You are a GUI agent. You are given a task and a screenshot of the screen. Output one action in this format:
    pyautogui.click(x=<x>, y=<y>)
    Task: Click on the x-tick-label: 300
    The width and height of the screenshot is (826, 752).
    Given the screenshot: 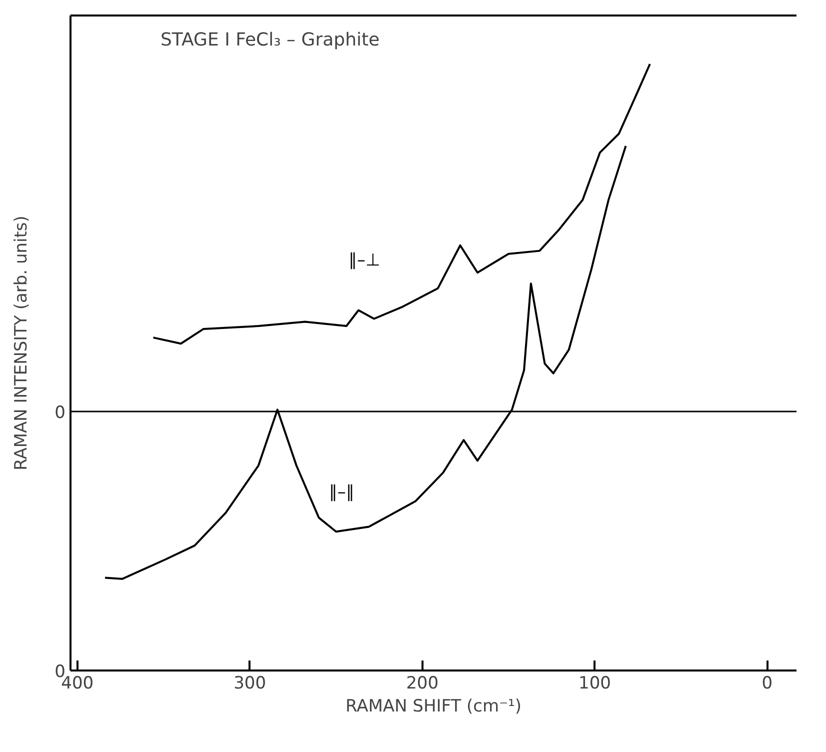 What is the action you would take?
    pyautogui.click(x=250, y=684)
    